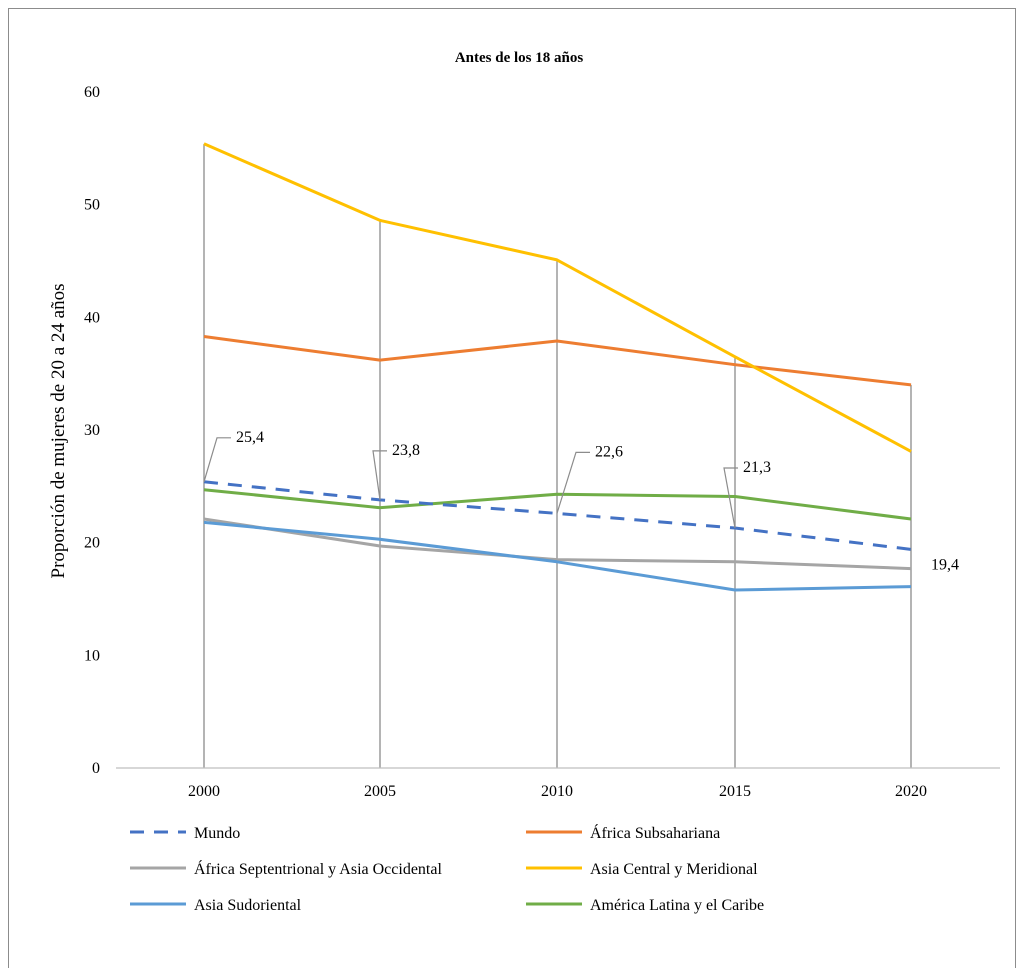 Image resolution: width=1019 pixels, height=968 pixels. Describe the element at coordinates (250, 437) in the screenshot. I see `data-label: 25,4` at that location.